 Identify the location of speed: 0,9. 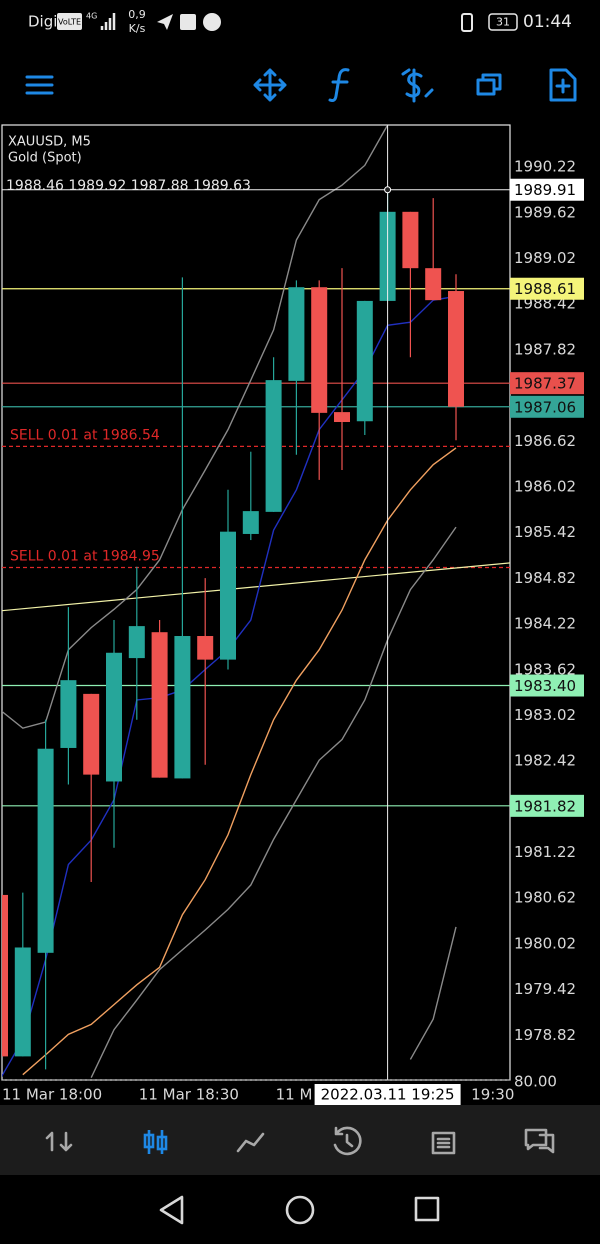
(137, 14).